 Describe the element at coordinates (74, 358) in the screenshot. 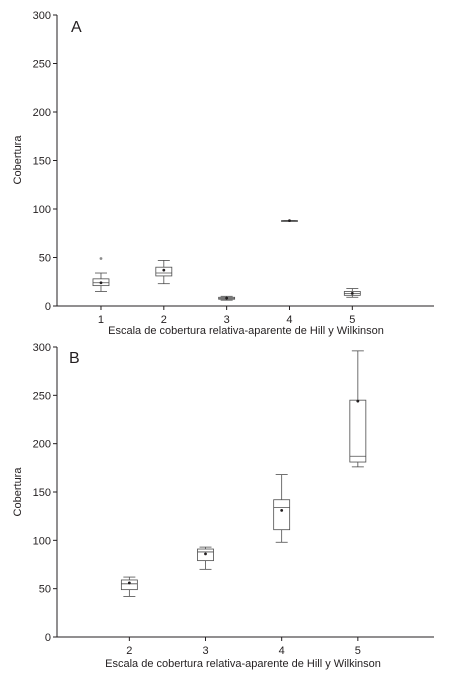

I see `panel-label: B` at that location.